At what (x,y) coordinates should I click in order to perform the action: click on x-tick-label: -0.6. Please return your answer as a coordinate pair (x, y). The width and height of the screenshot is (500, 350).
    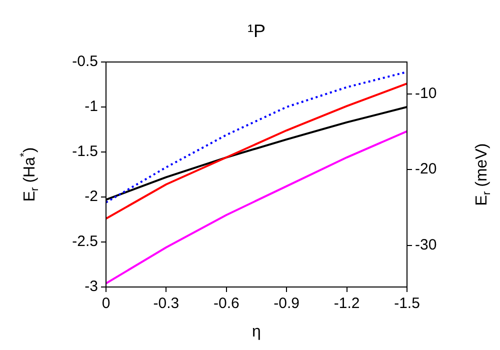
    Looking at the image, I should click on (226, 303).